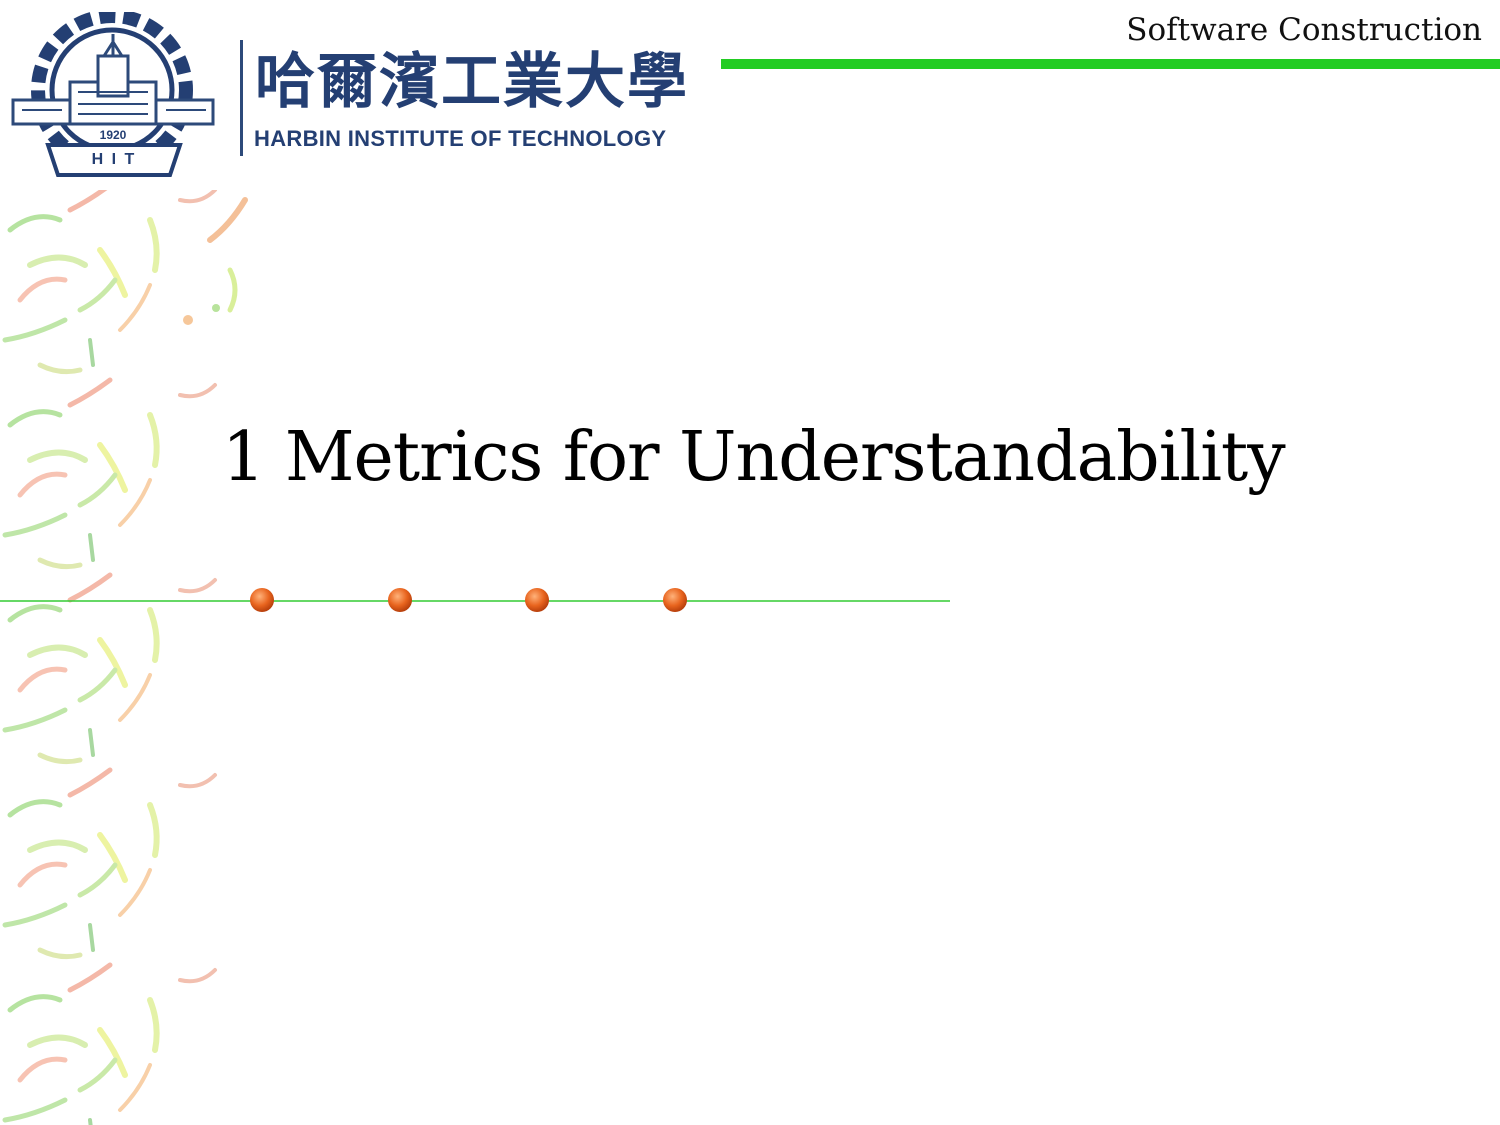  Describe the element at coordinates (124, 657) in the screenshot. I see `decorative-leaf-pattern` at that location.